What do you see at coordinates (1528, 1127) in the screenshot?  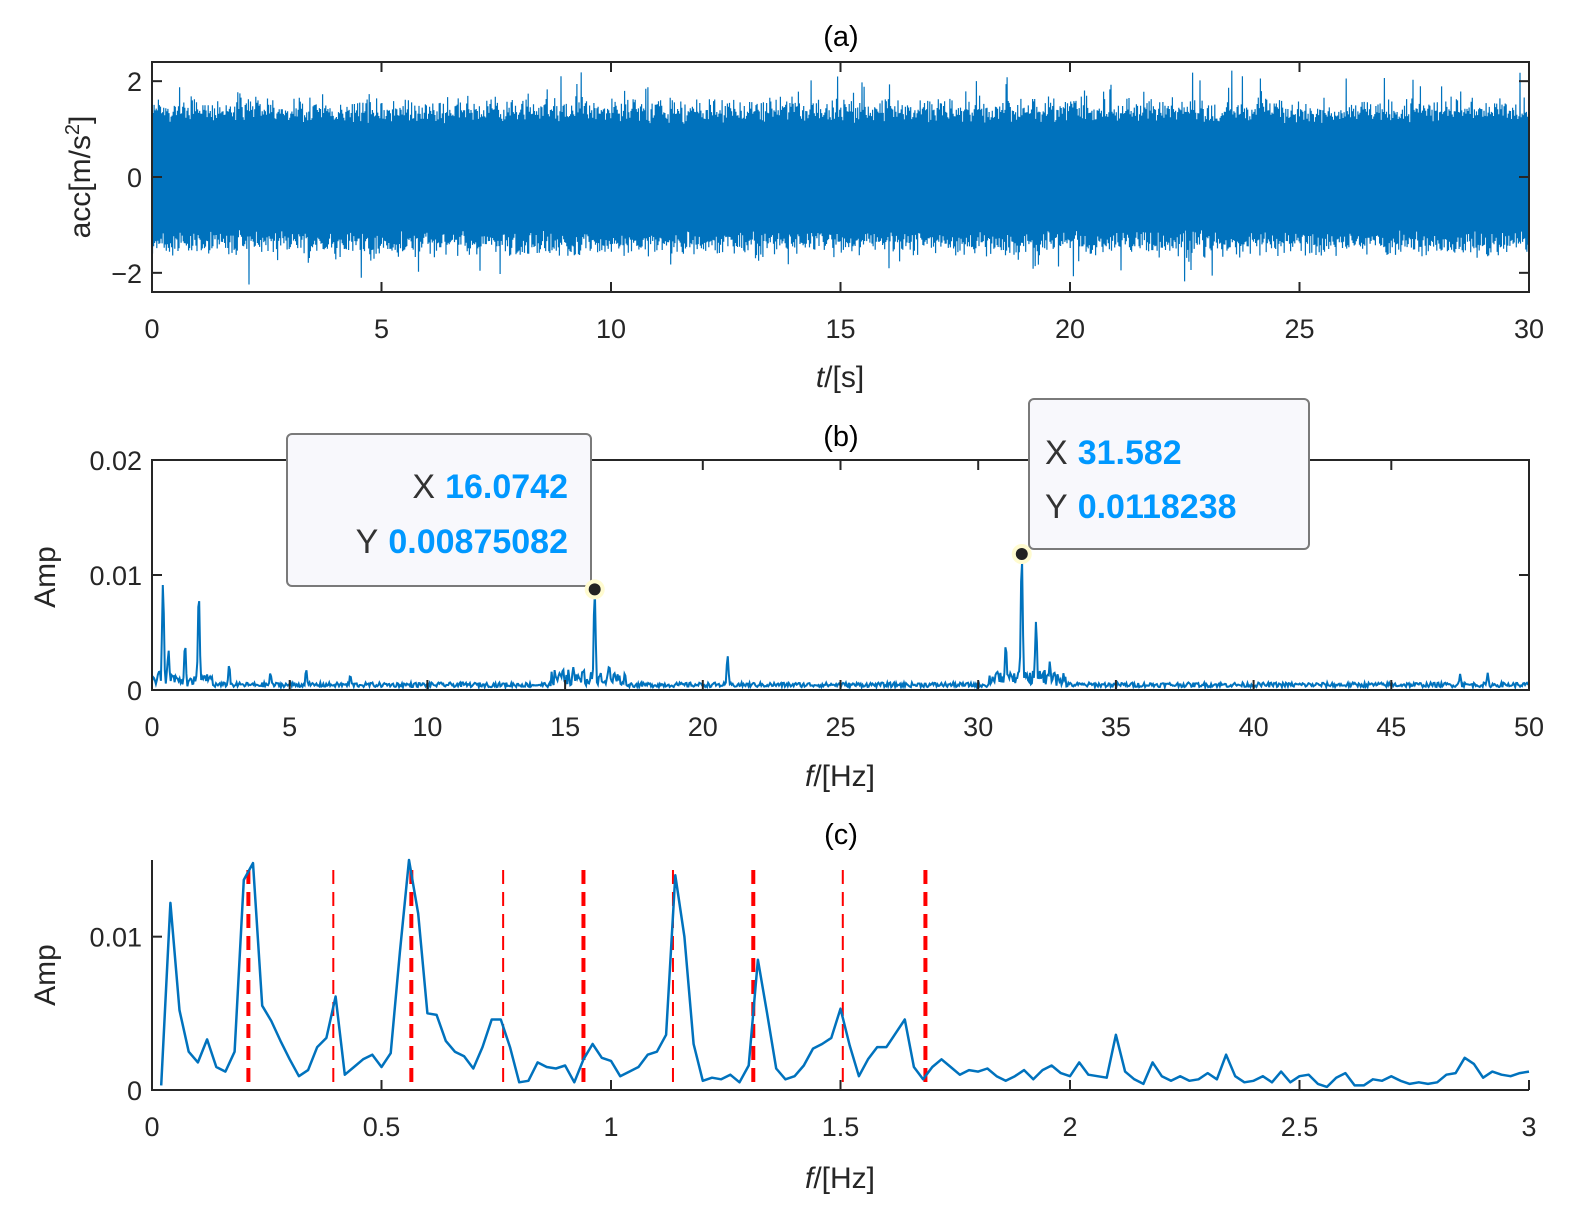 I see `x-tick-label: 3` at bounding box center [1528, 1127].